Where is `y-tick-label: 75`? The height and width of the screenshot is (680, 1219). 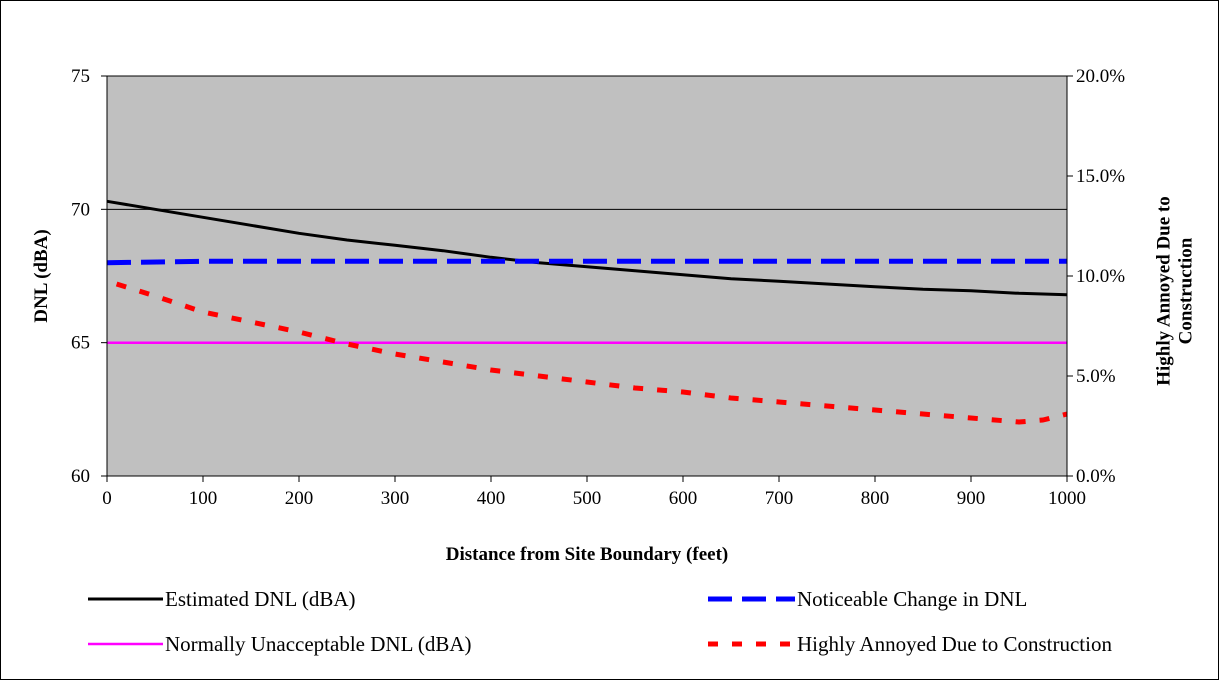
y-tick-label: 75 is located at coordinates (80, 76).